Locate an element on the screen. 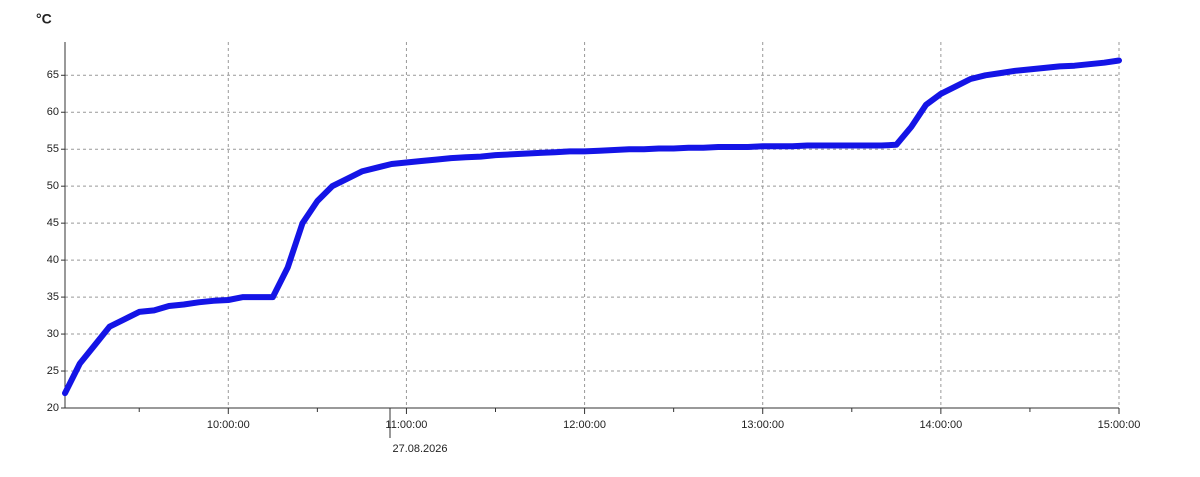 The width and height of the screenshot is (1200, 477). y-tick-label: 30 is located at coordinates (53, 334).